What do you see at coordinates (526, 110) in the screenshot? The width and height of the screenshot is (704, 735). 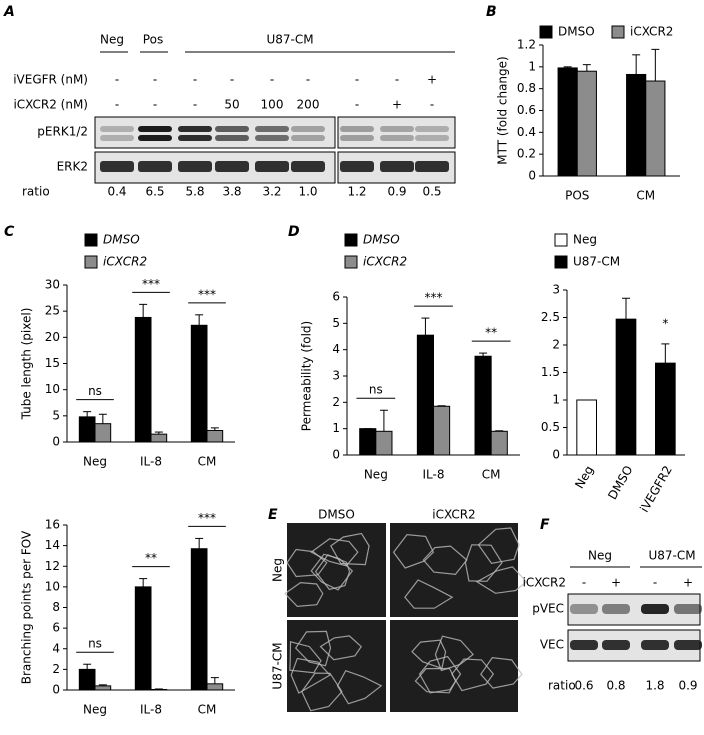 I see `y-tick-label: 0.6` at bounding box center [526, 110].